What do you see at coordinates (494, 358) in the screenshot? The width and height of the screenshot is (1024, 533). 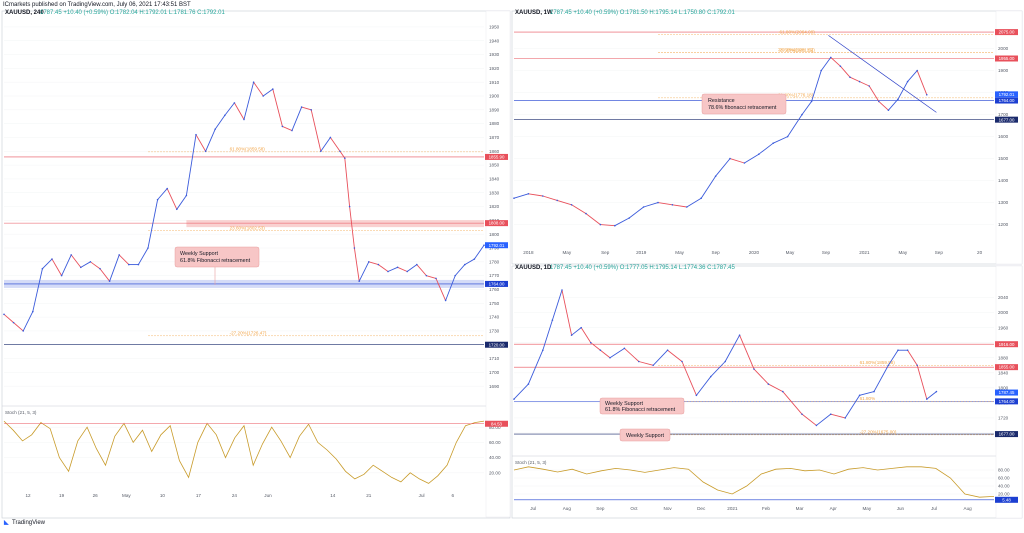 I see `y-tick-label: 1710` at bounding box center [494, 358].